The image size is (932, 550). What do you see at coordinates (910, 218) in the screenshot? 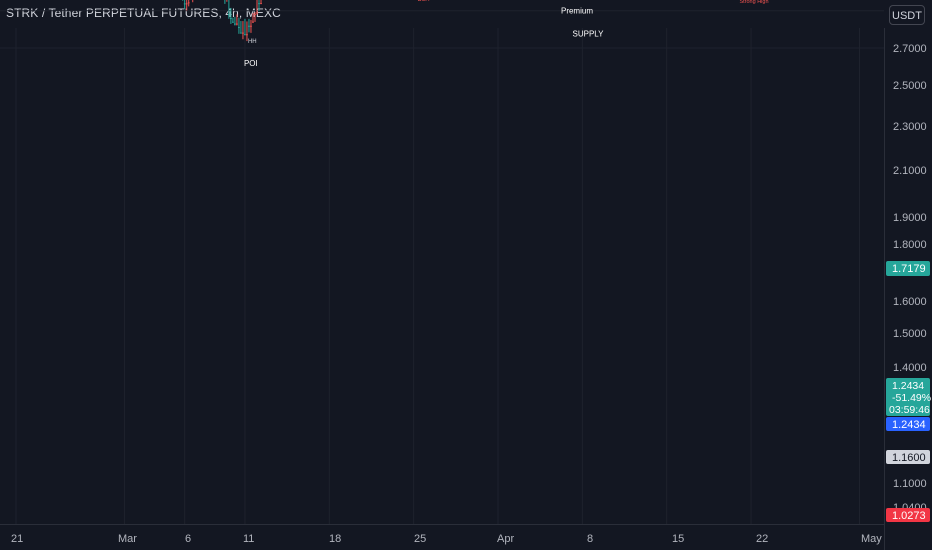
I see `y-tick: 1.9000` at bounding box center [910, 218].